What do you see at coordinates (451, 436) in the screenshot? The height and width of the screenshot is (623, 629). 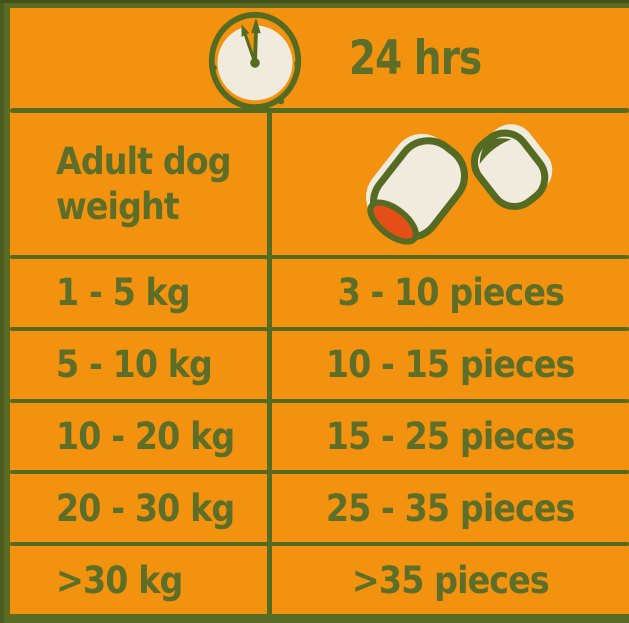 I see `pieces-value: 15 - 25 pieces` at bounding box center [451, 436].